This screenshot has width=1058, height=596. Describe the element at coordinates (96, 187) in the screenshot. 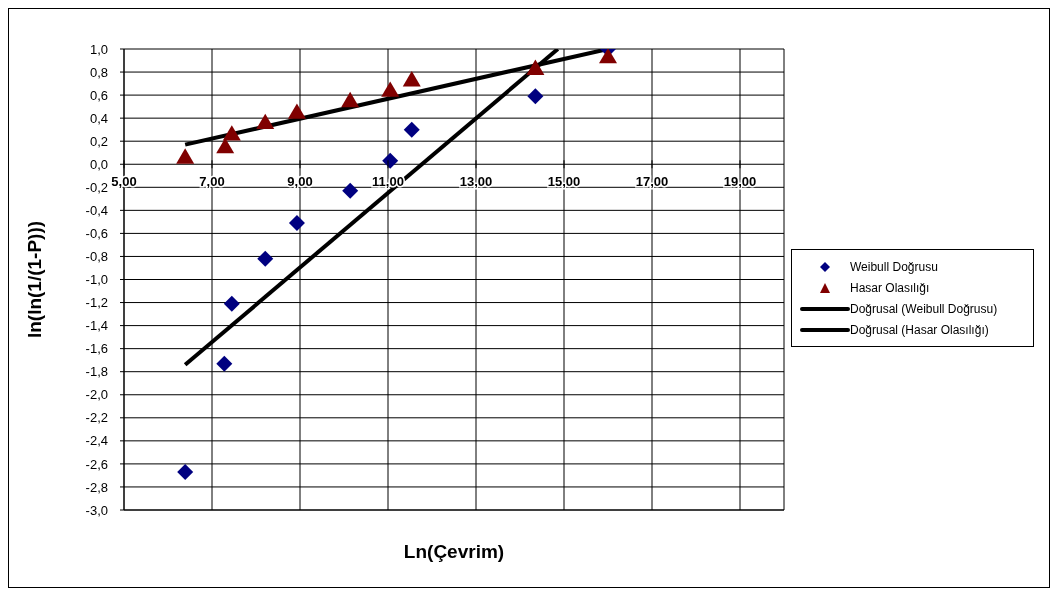

I see `y-tick-label: -0,2` at that location.